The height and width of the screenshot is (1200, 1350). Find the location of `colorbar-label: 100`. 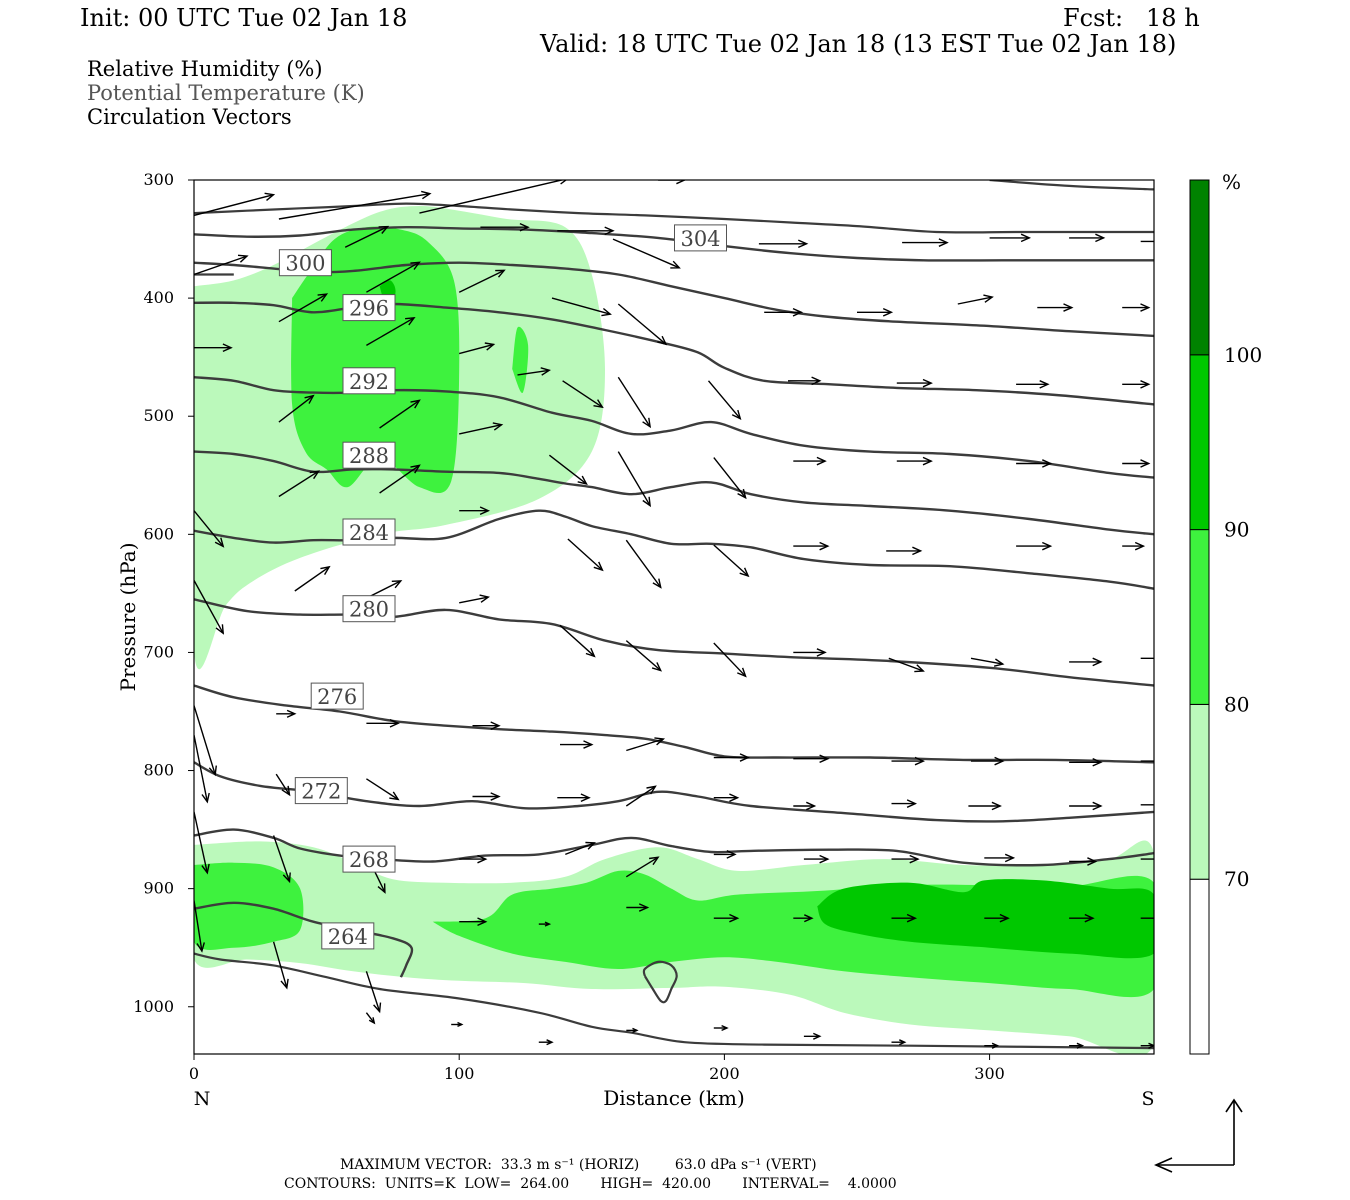

colorbar-label: 100 is located at coordinates (1243, 355).